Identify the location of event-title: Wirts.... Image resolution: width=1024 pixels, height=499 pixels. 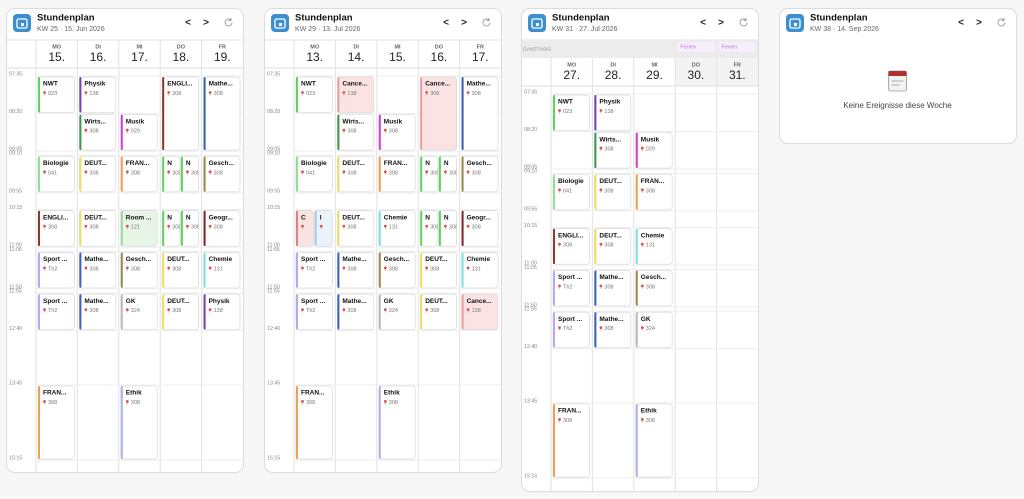
(95, 121).